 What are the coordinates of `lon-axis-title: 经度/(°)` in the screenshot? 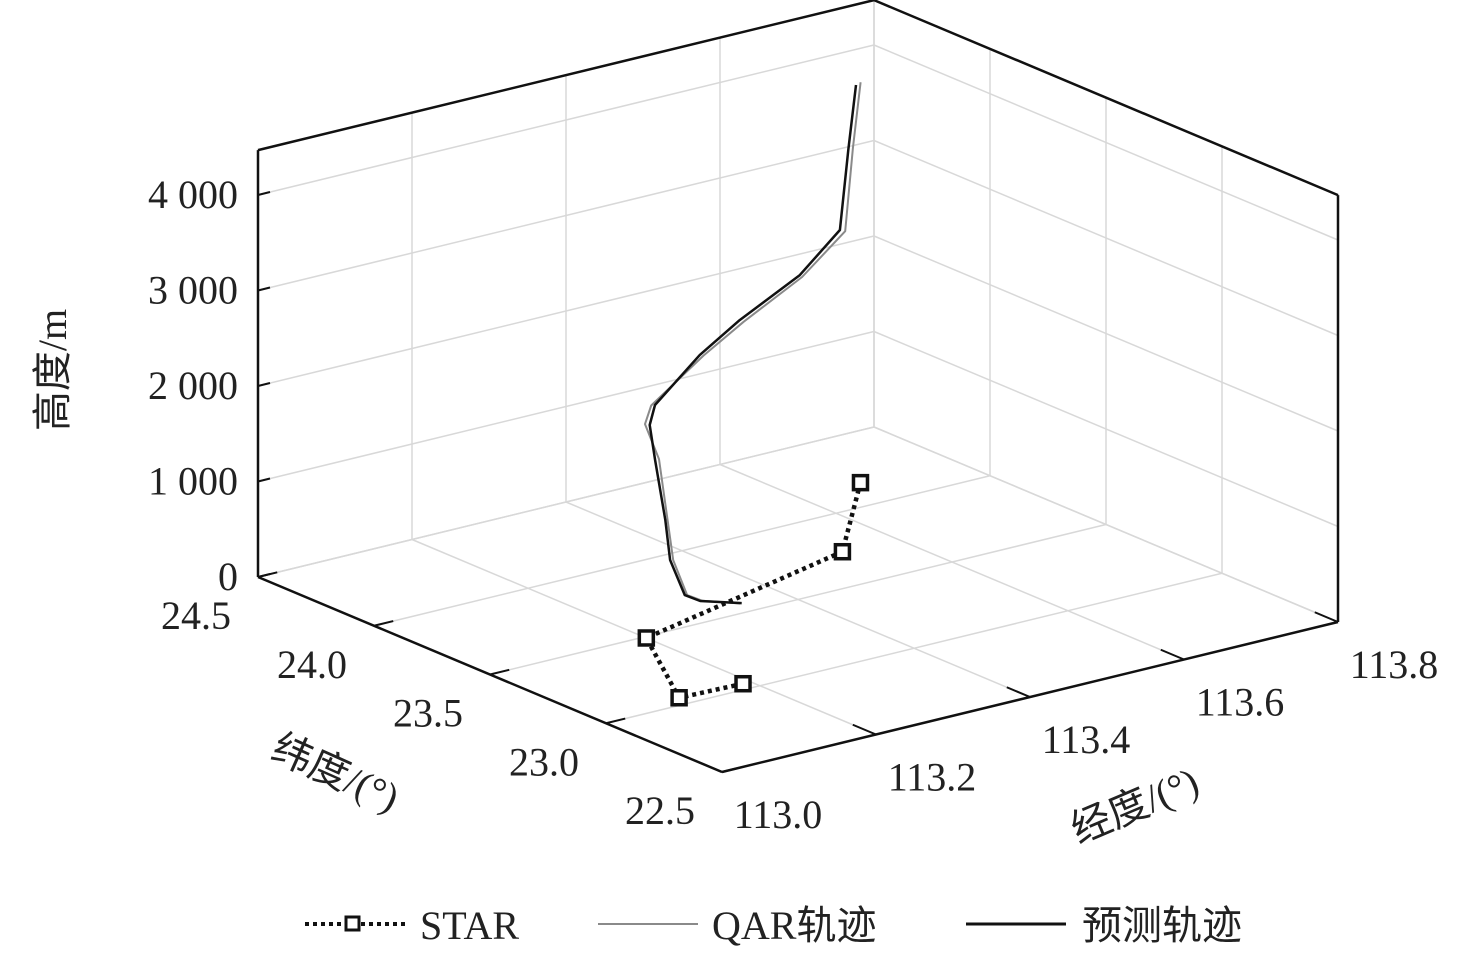 It's located at (1134, 806).